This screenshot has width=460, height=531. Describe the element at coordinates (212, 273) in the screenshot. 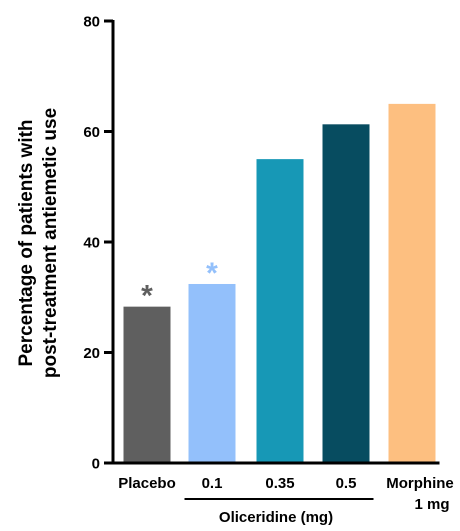

I see `asterisk-0-1: *` at that location.